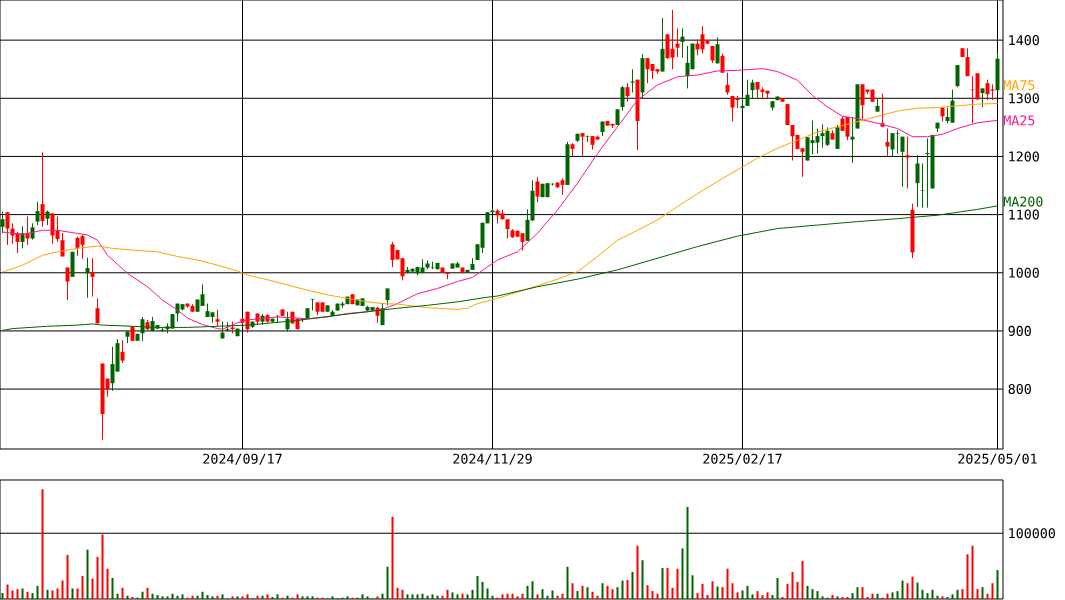  I want to click on y-tick-label: 1000, so click(1024, 272).